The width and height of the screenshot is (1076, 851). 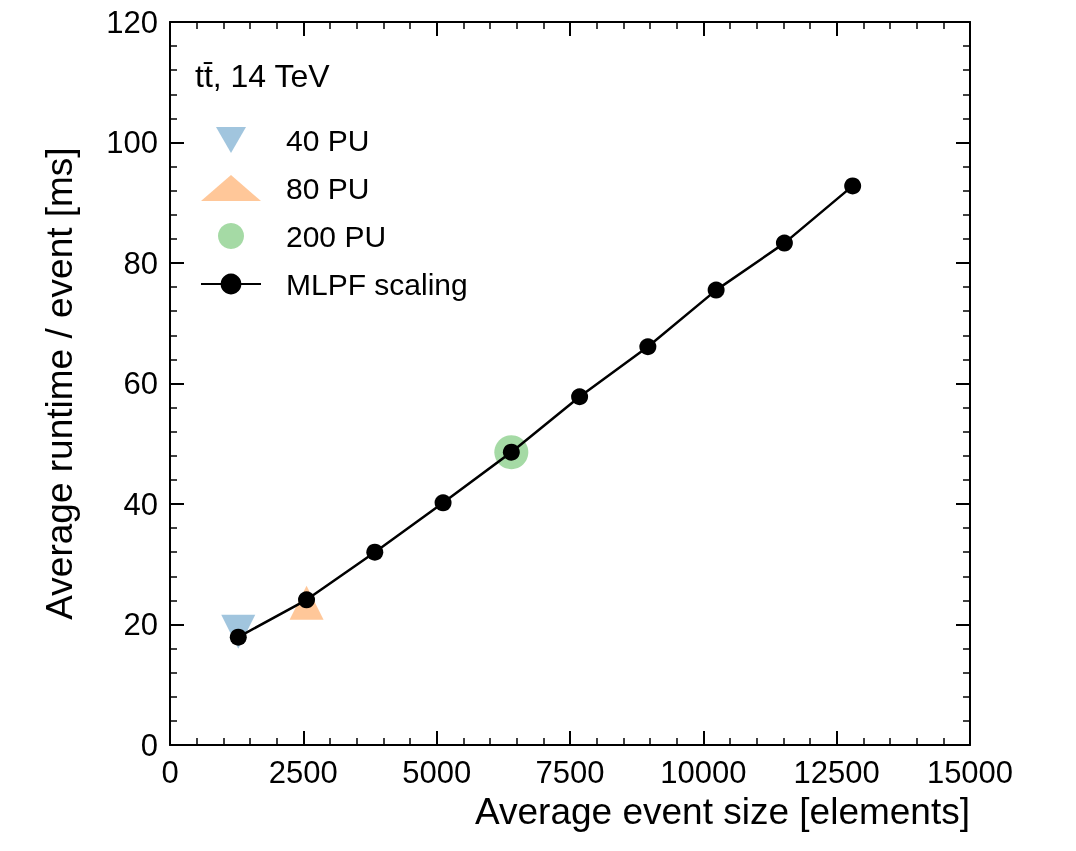 What do you see at coordinates (263, 76) in the screenshot?
I see `legend-title: tt̄, 14 TeV` at bounding box center [263, 76].